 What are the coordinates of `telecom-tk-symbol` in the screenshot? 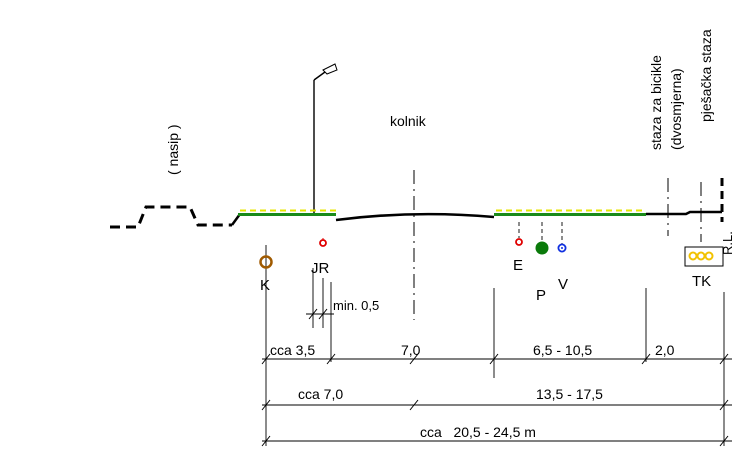 It's located at (704, 256).